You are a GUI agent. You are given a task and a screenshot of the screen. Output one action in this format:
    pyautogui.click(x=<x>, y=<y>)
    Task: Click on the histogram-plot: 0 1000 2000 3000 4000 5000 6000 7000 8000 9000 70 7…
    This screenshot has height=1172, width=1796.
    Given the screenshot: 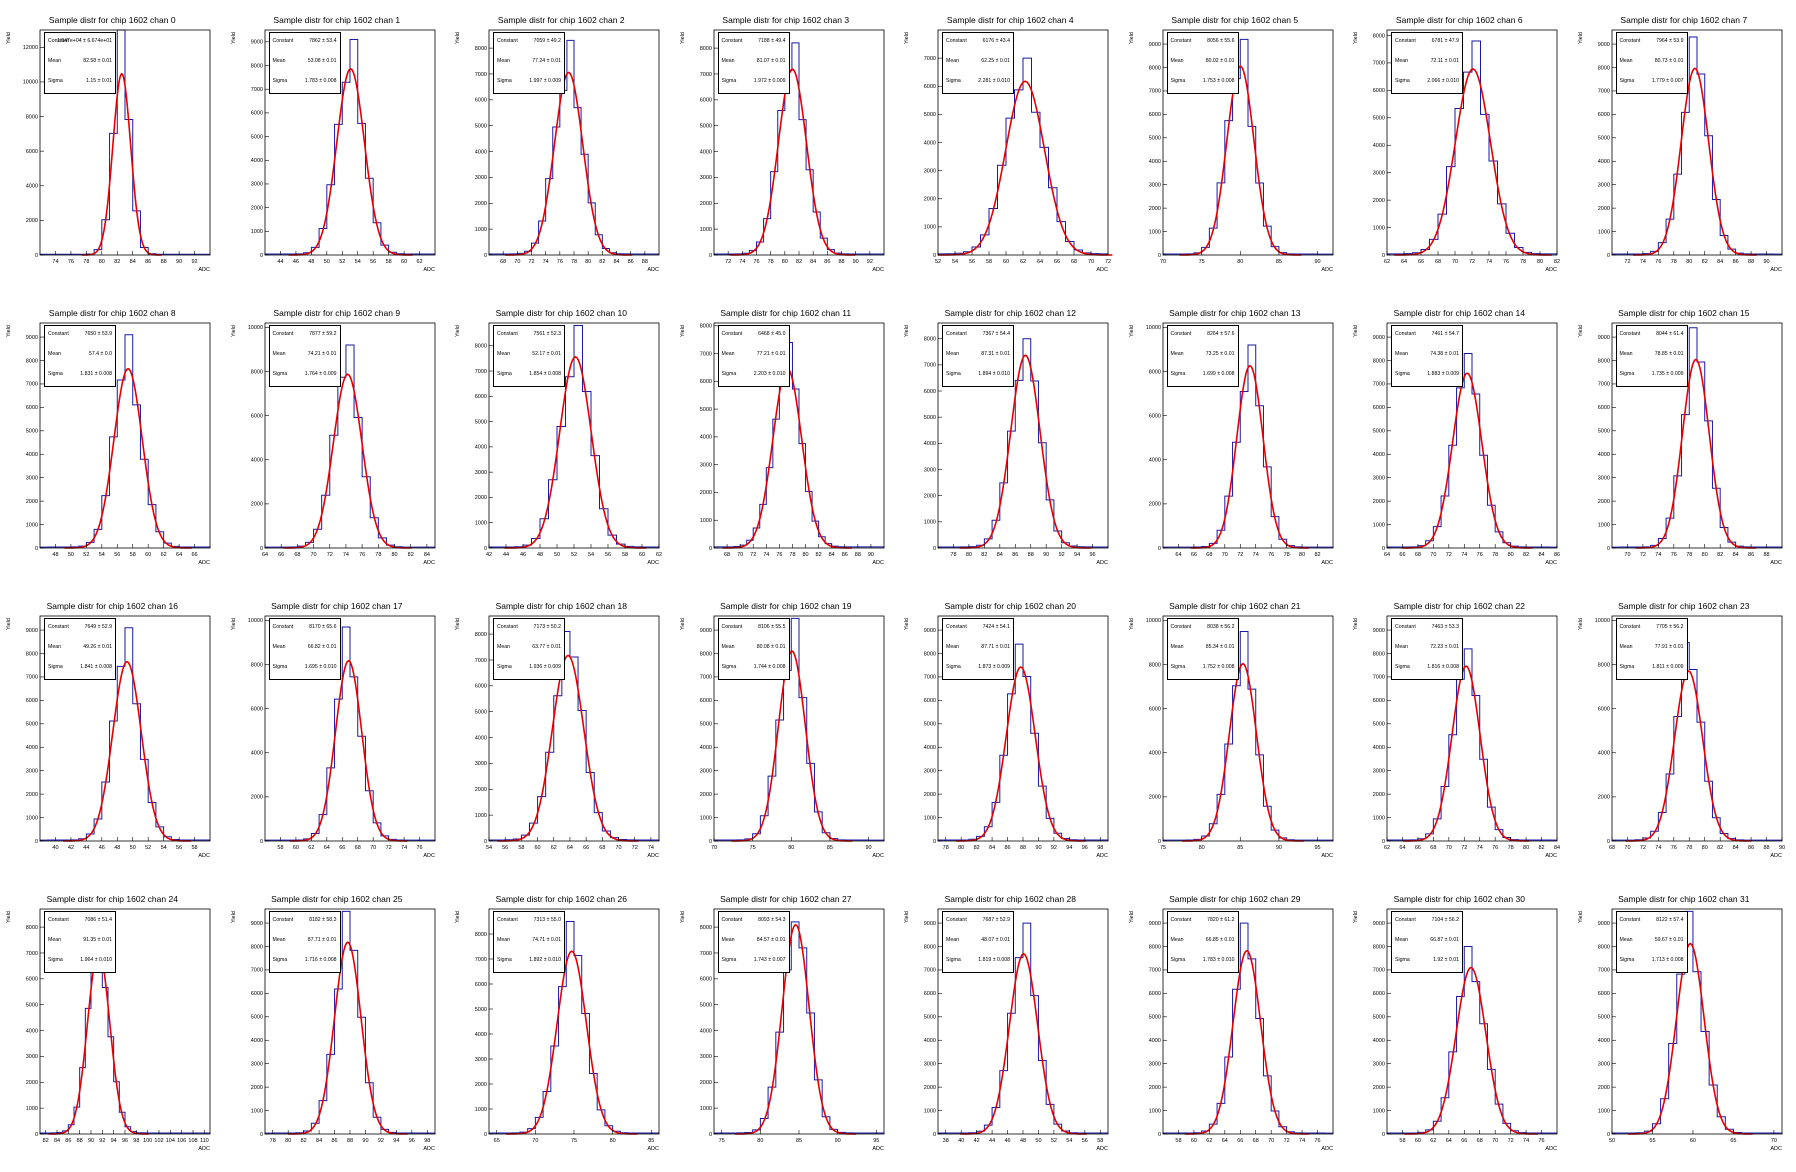 What is the action you would take?
    pyautogui.click(x=782, y=737)
    